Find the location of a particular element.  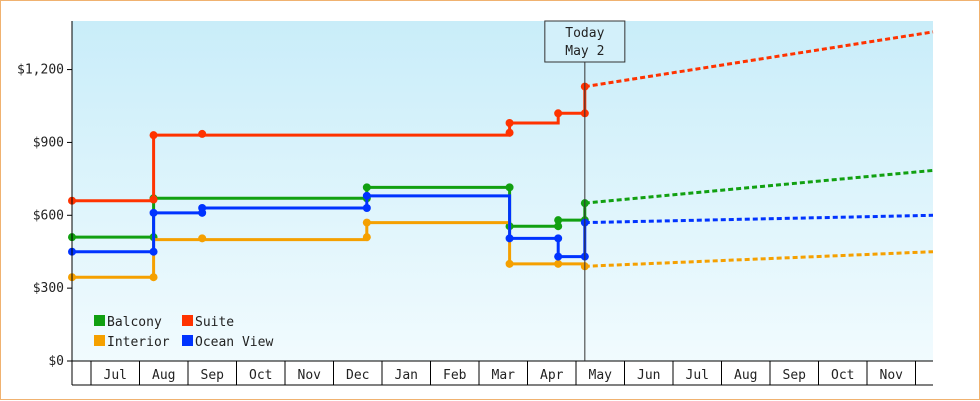

x-tick-label: Jun is located at coordinates (648, 375).